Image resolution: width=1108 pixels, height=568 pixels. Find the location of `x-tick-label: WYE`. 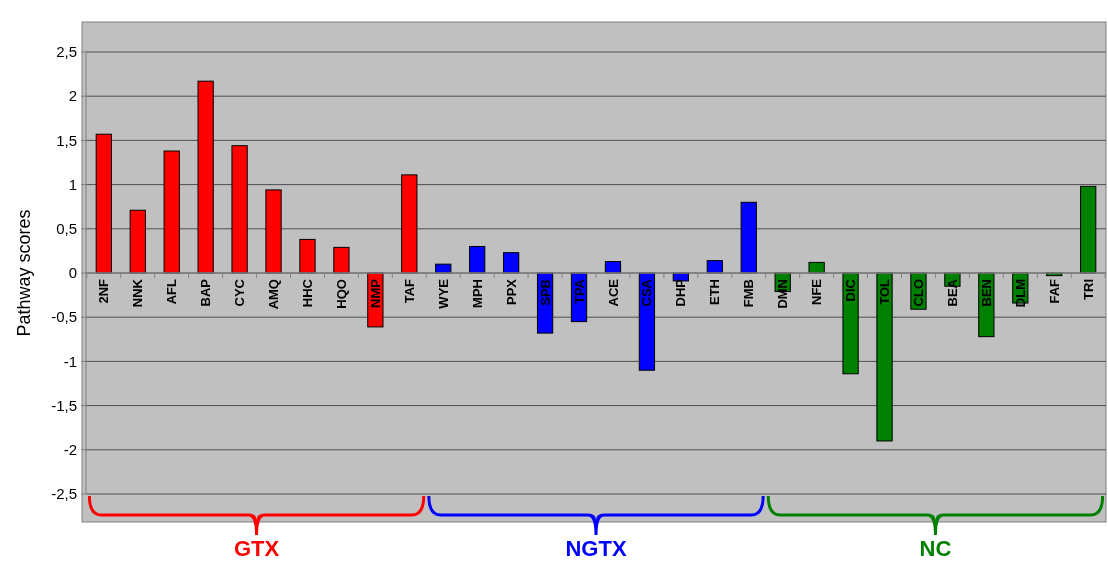

x-tick-label: WYE is located at coordinates (443, 293).